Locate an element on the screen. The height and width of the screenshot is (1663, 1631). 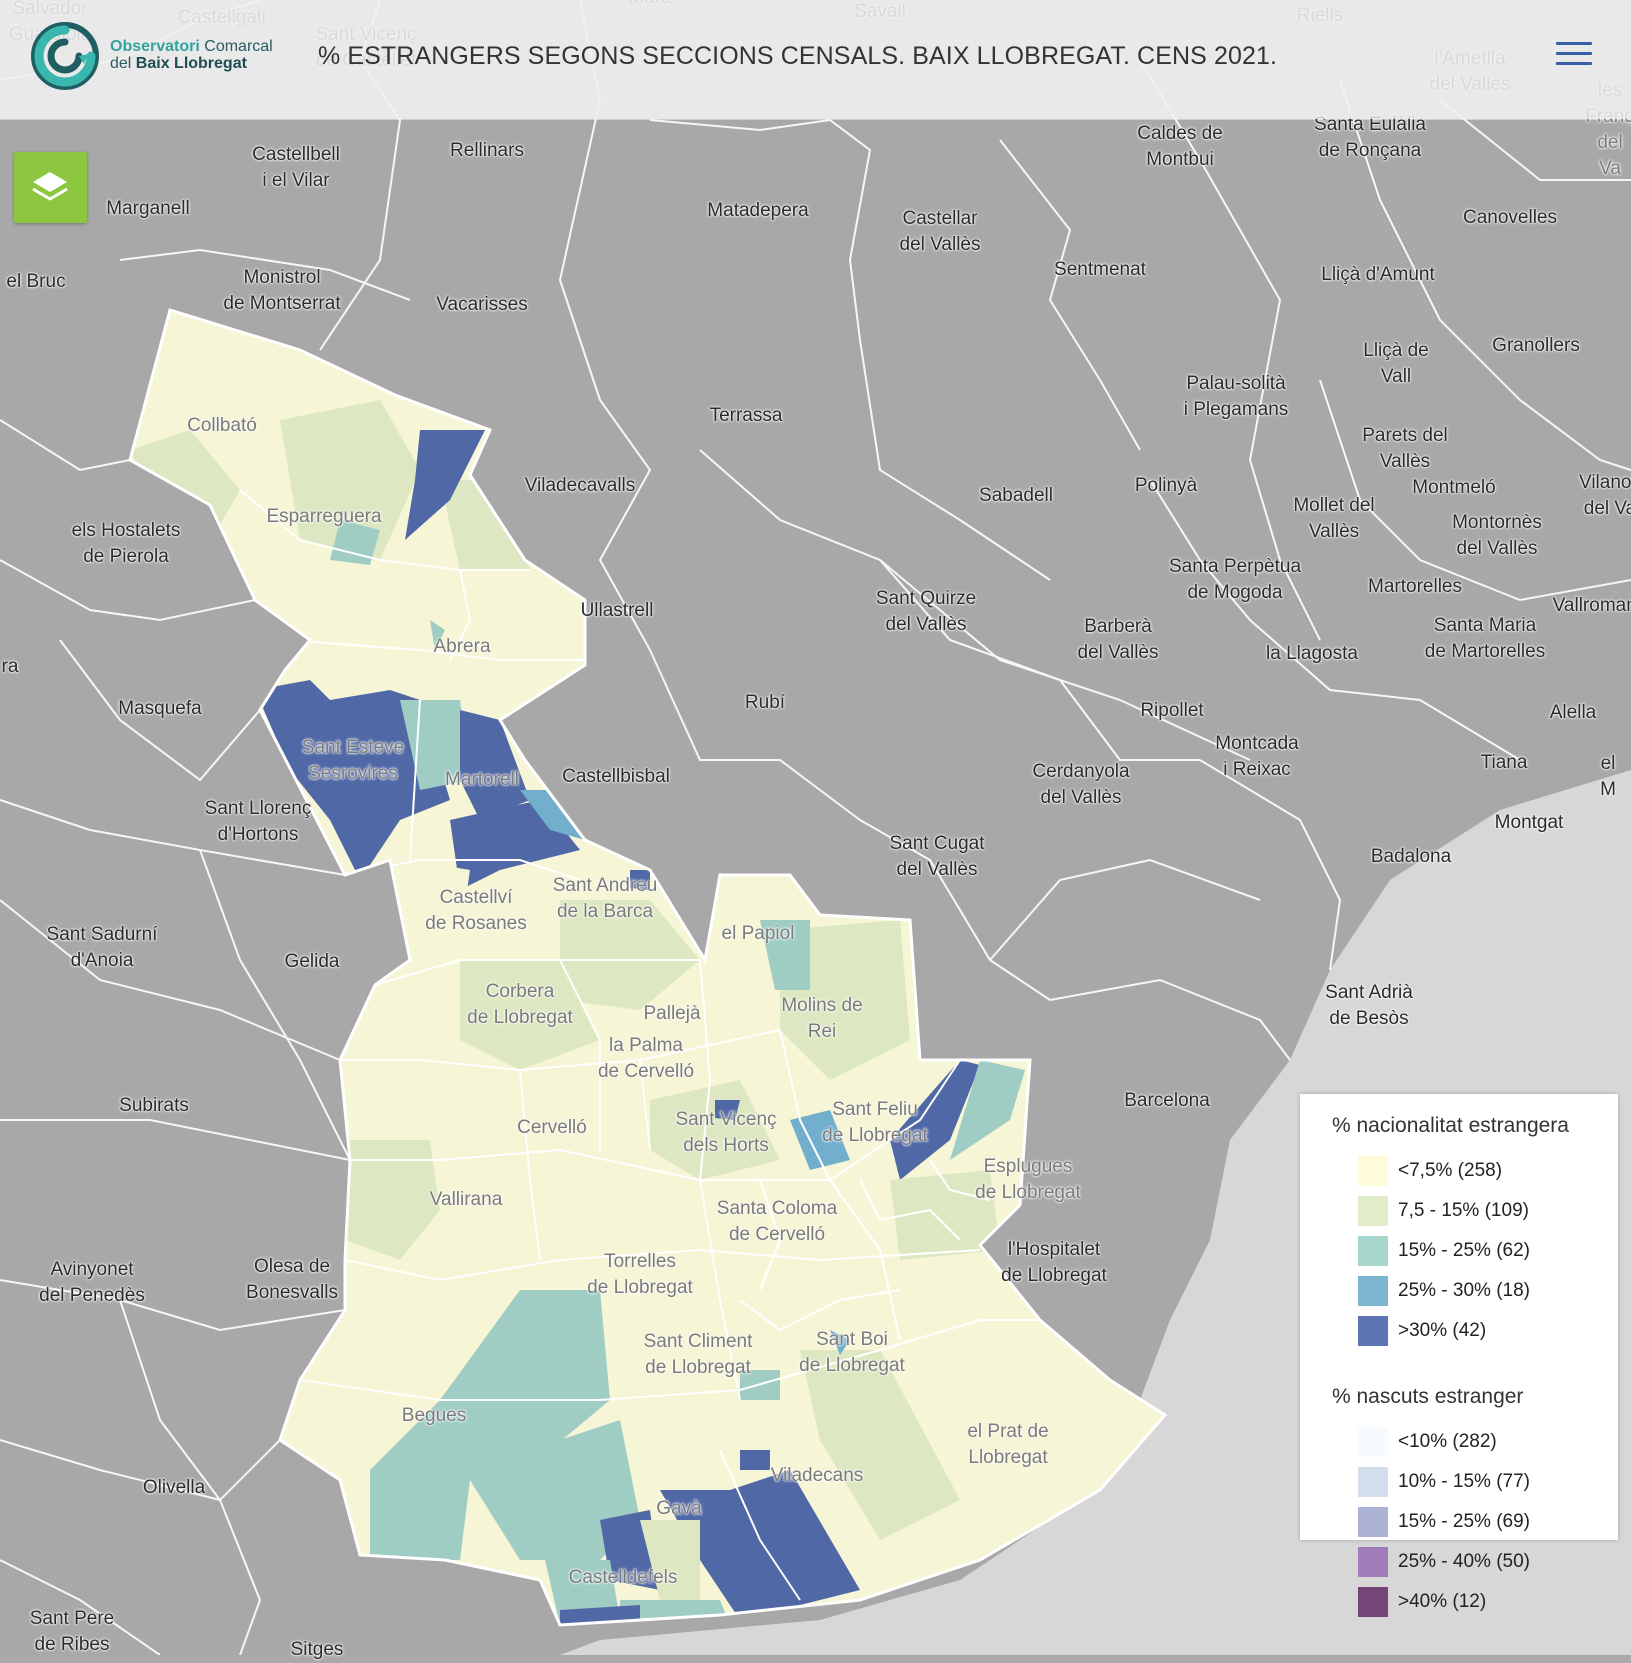
place-label: Collbató is located at coordinates (222, 425).